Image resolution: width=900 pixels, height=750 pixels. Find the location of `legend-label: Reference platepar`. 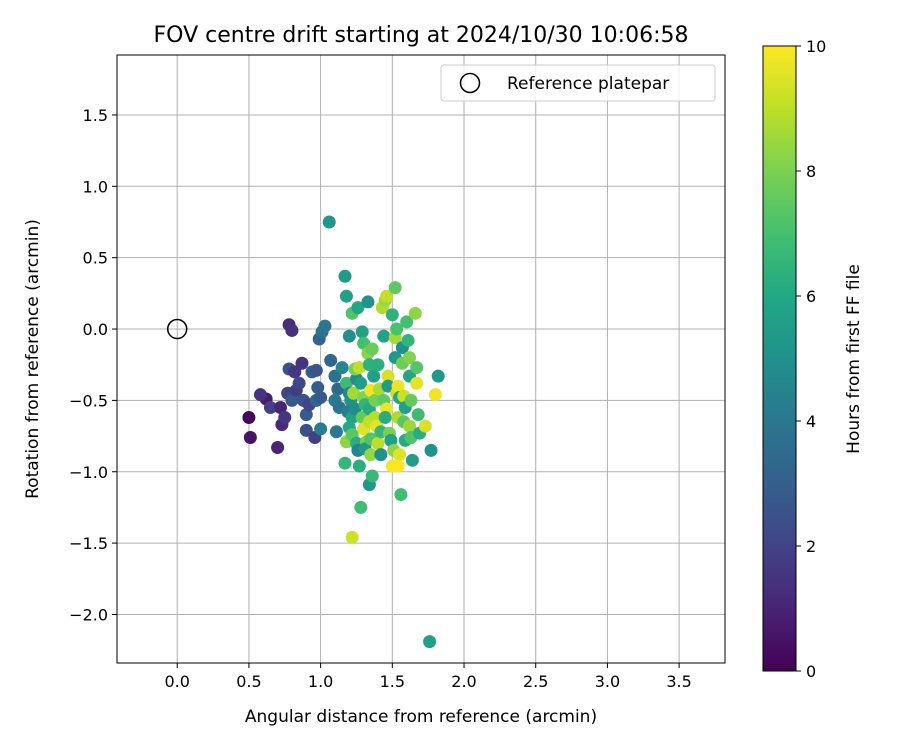

legend-label: Reference platepar is located at coordinates (588, 84).